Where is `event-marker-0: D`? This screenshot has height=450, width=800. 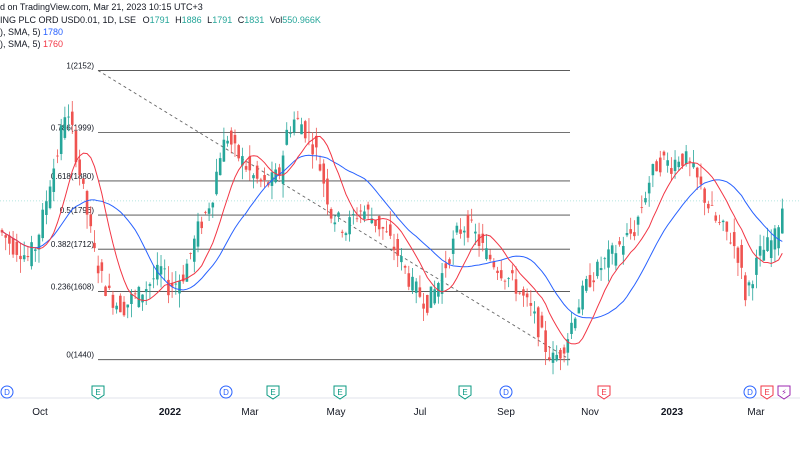
event-marker-0: D is located at coordinates (7, 392).